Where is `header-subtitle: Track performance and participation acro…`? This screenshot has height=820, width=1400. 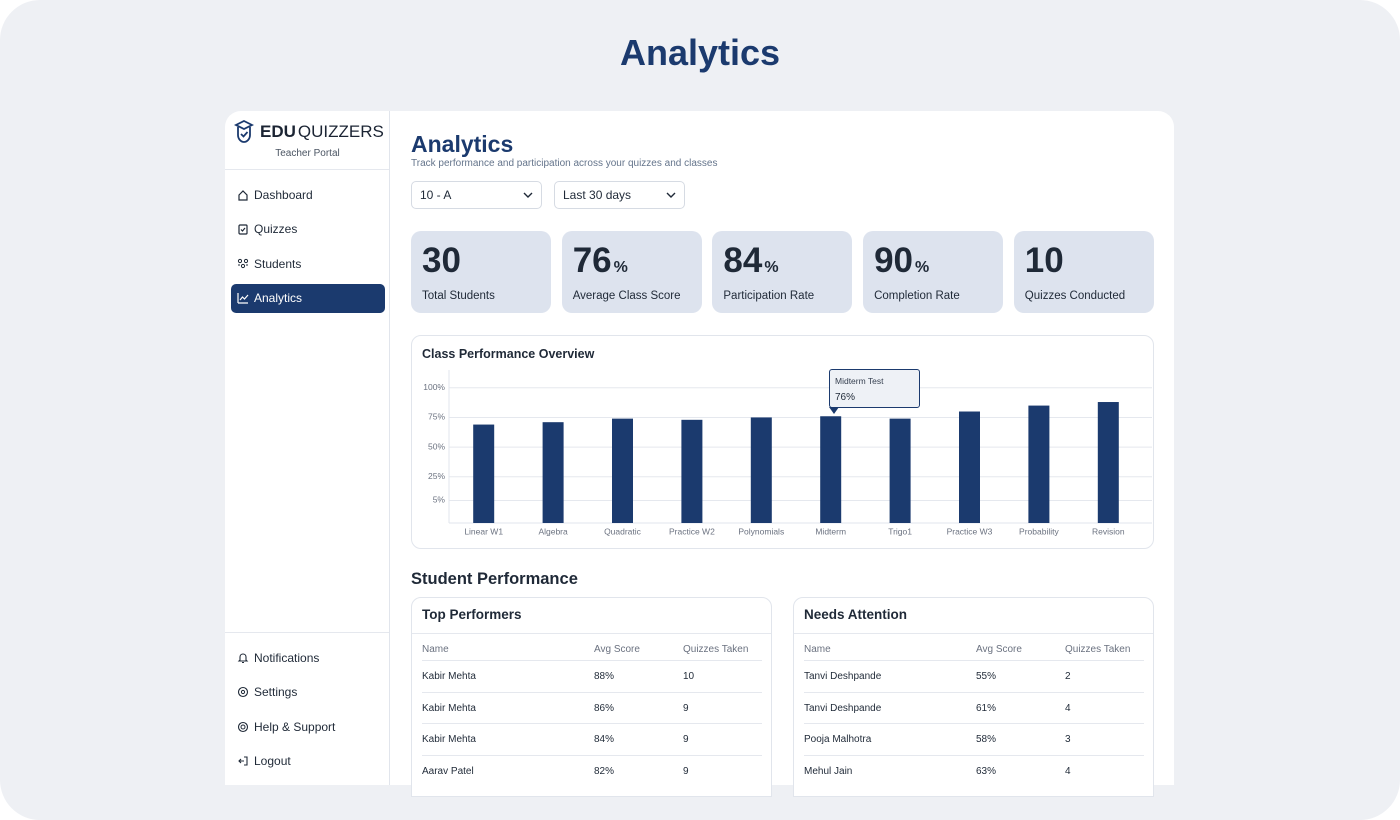
header-subtitle: Track performance and participation acro… is located at coordinates (564, 163).